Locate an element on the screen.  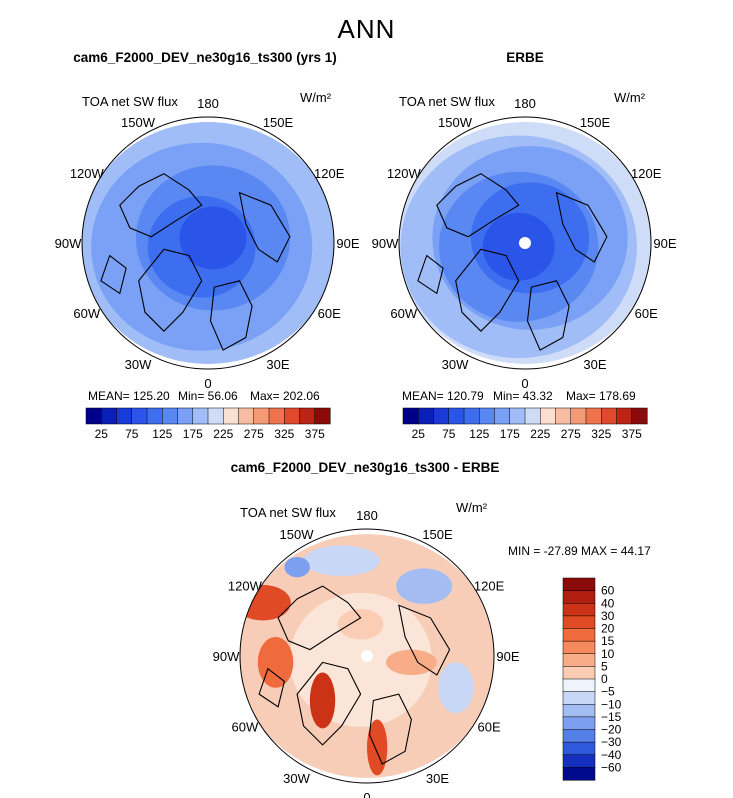
panel-2-title: ERBE is located at coordinates (525, 57).